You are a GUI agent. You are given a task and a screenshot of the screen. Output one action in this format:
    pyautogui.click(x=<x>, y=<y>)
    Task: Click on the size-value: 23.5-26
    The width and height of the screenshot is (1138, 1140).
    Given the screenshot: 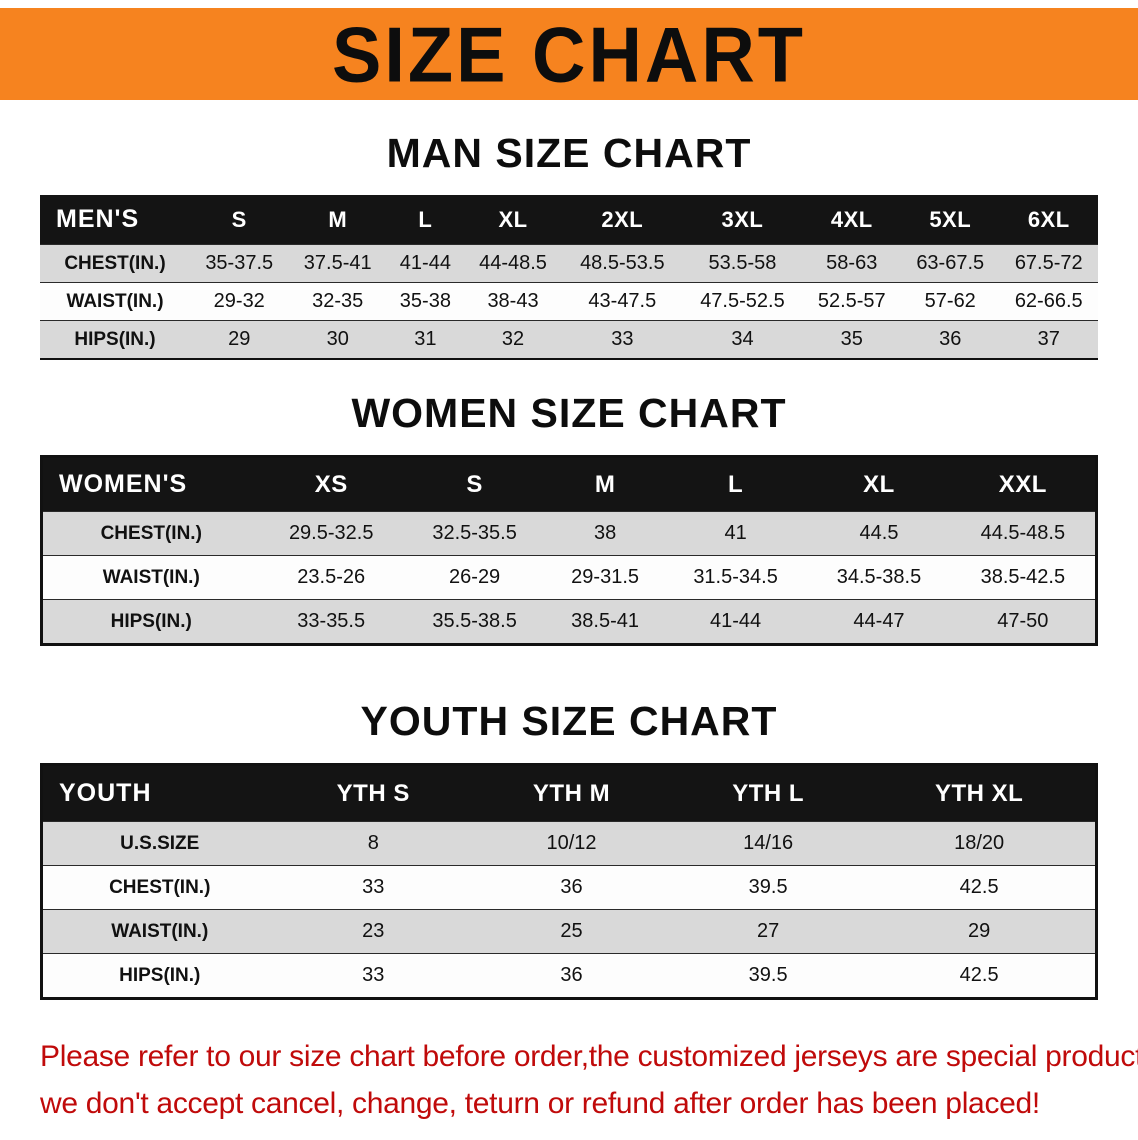 What is the action you would take?
    pyautogui.click(x=331, y=577)
    